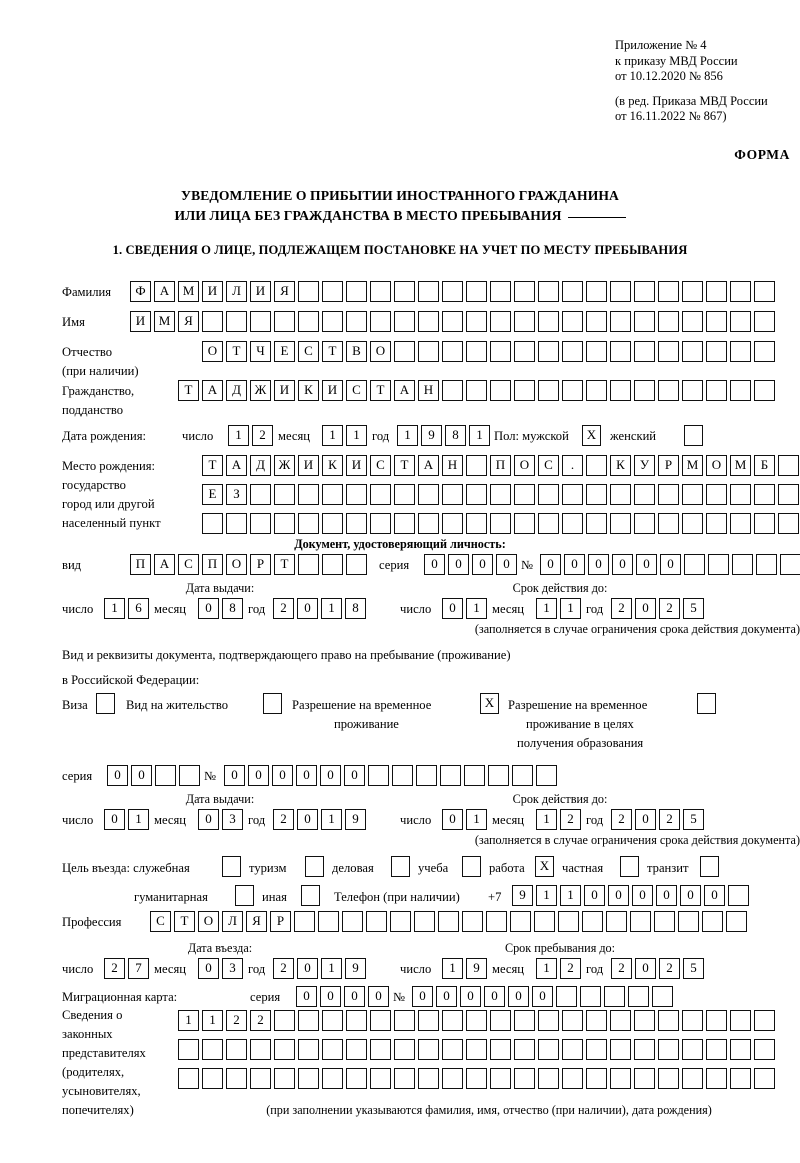 The image size is (800, 1163). What do you see at coordinates (231, 866) in the screenshot?
I see `purpose-official-checkbox` at bounding box center [231, 866].